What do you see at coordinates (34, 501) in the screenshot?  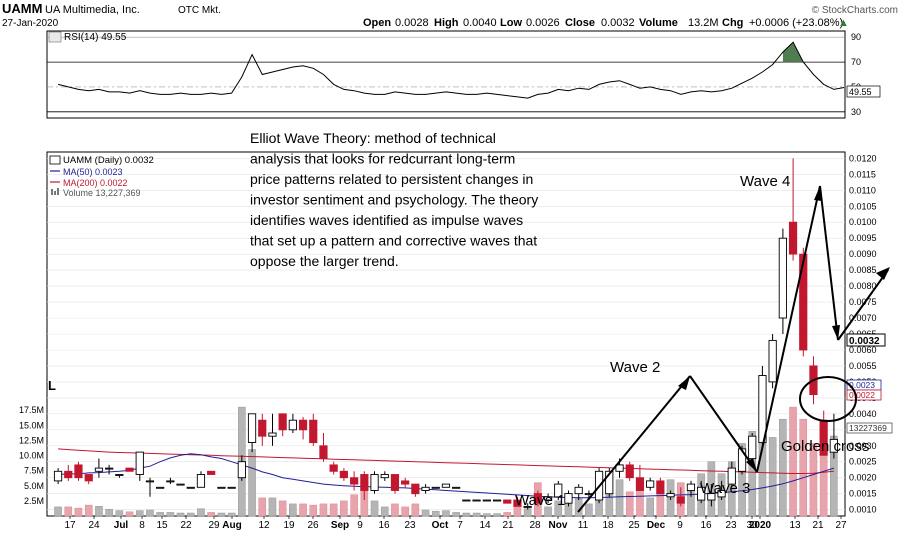 I see `volume-tick-label: 2.5M` at bounding box center [34, 501].